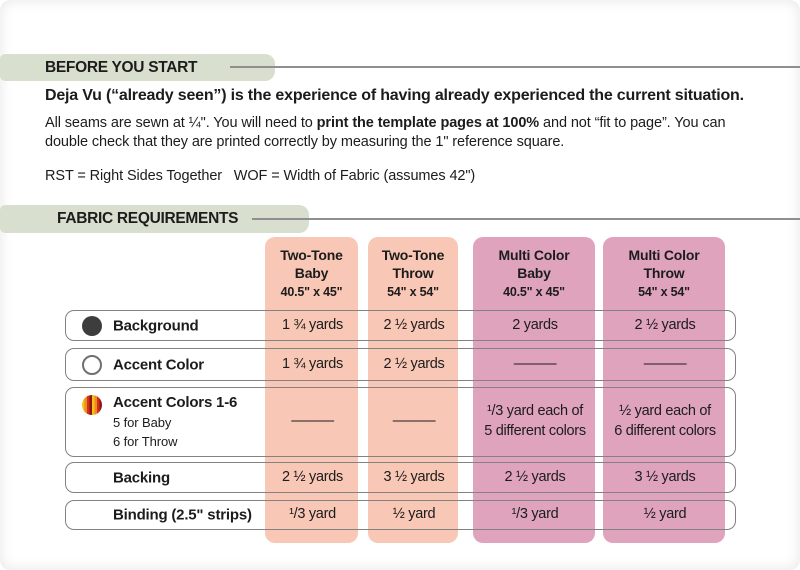  What do you see at coordinates (141, 477) in the screenshot?
I see `row-label: Backing` at bounding box center [141, 477].